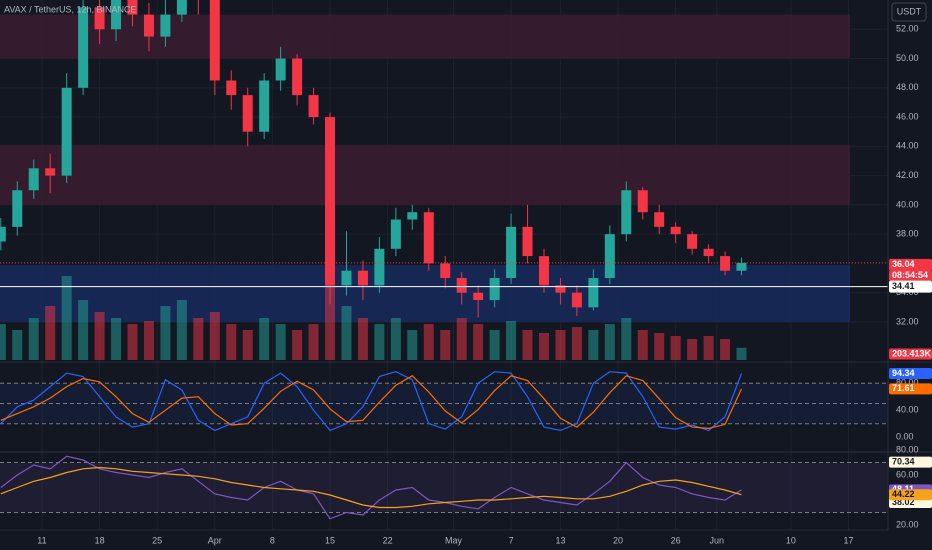 Image resolution: width=932 pixels, height=550 pixels. What do you see at coordinates (676, 540) in the screenshot?
I see `x-tick-label: 26` at bounding box center [676, 540].